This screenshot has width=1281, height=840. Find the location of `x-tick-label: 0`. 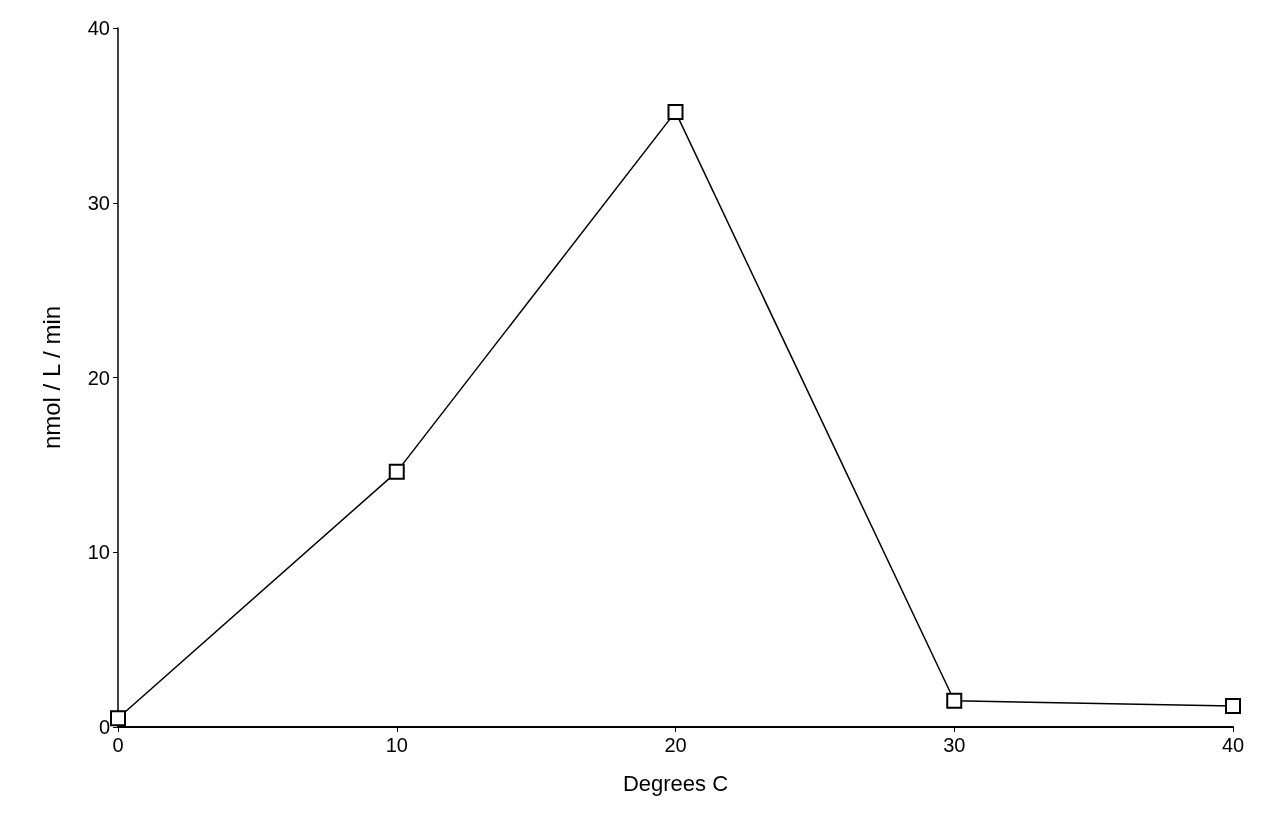

x-tick-label: 0 is located at coordinates (118, 745).